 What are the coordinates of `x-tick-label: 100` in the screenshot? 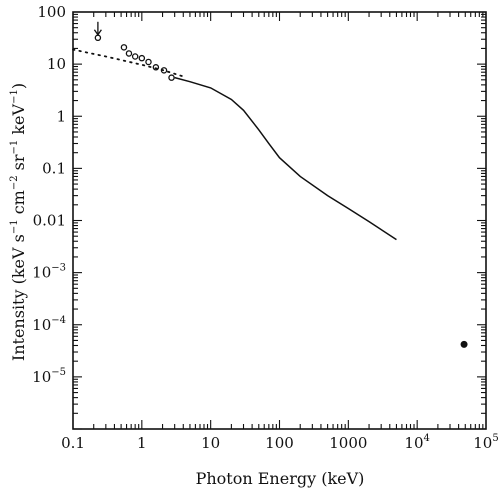 It's located at (279, 443).